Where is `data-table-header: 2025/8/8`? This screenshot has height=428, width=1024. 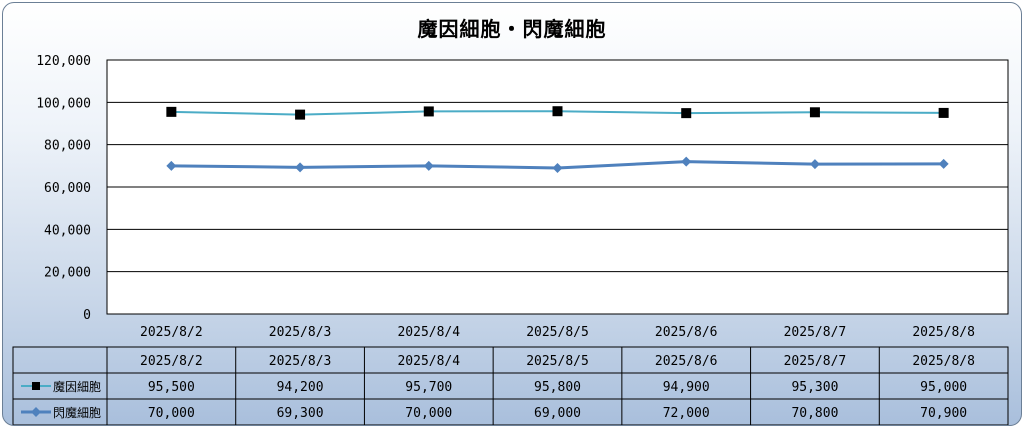 data-table-header: 2025/8/8 is located at coordinates (943, 361).